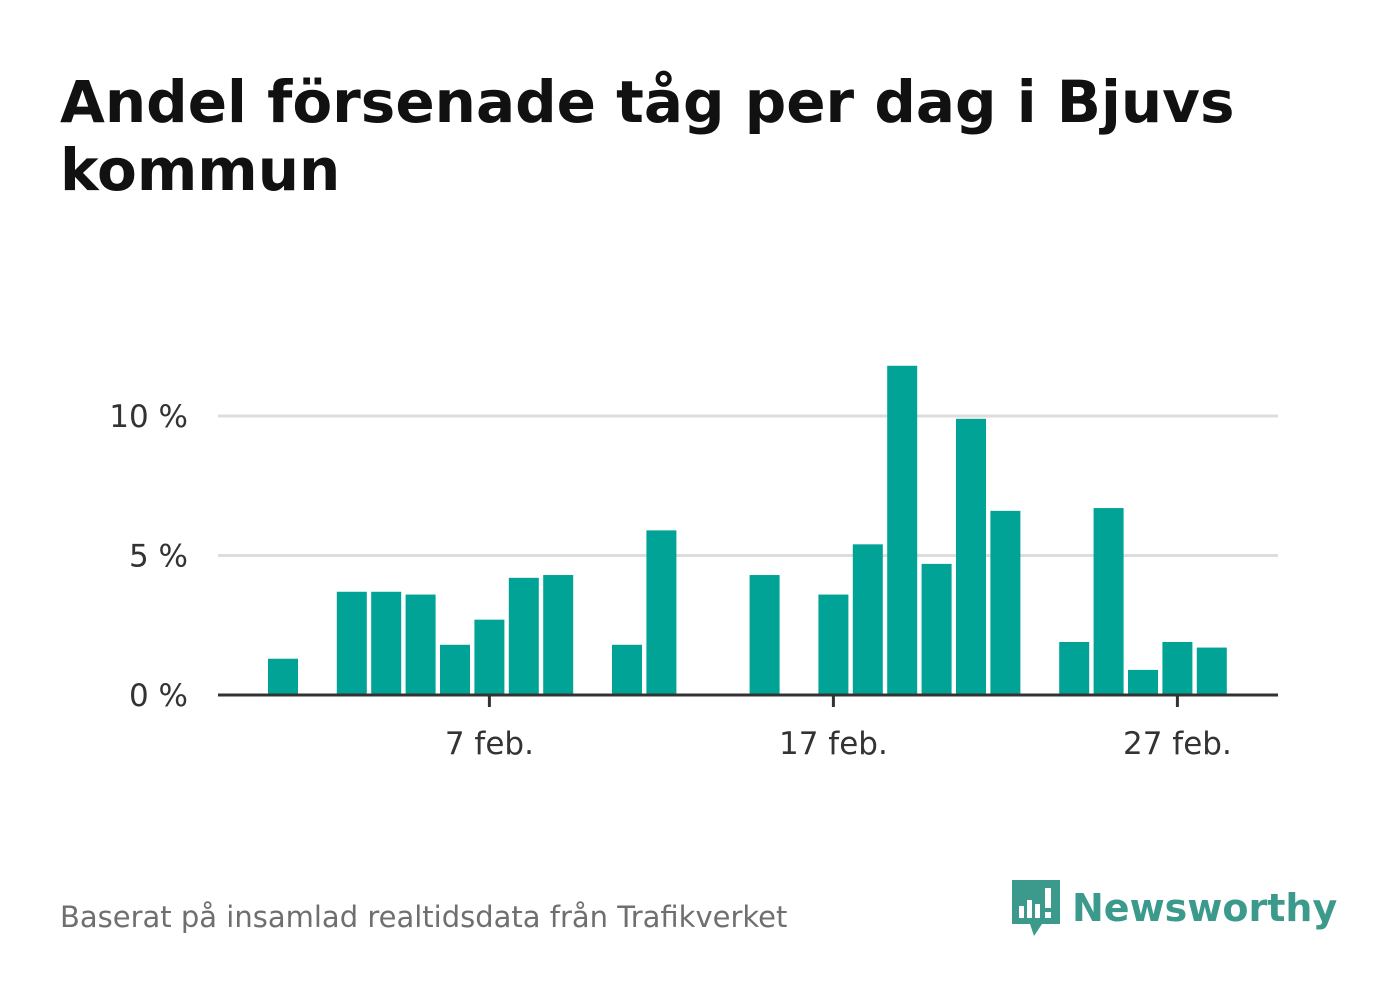 The height and width of the screenshot is (999, 1382). Describe the element at coordinates (158, 557) in the screenshot. I see `y-tick-label: 5 %` at that location.